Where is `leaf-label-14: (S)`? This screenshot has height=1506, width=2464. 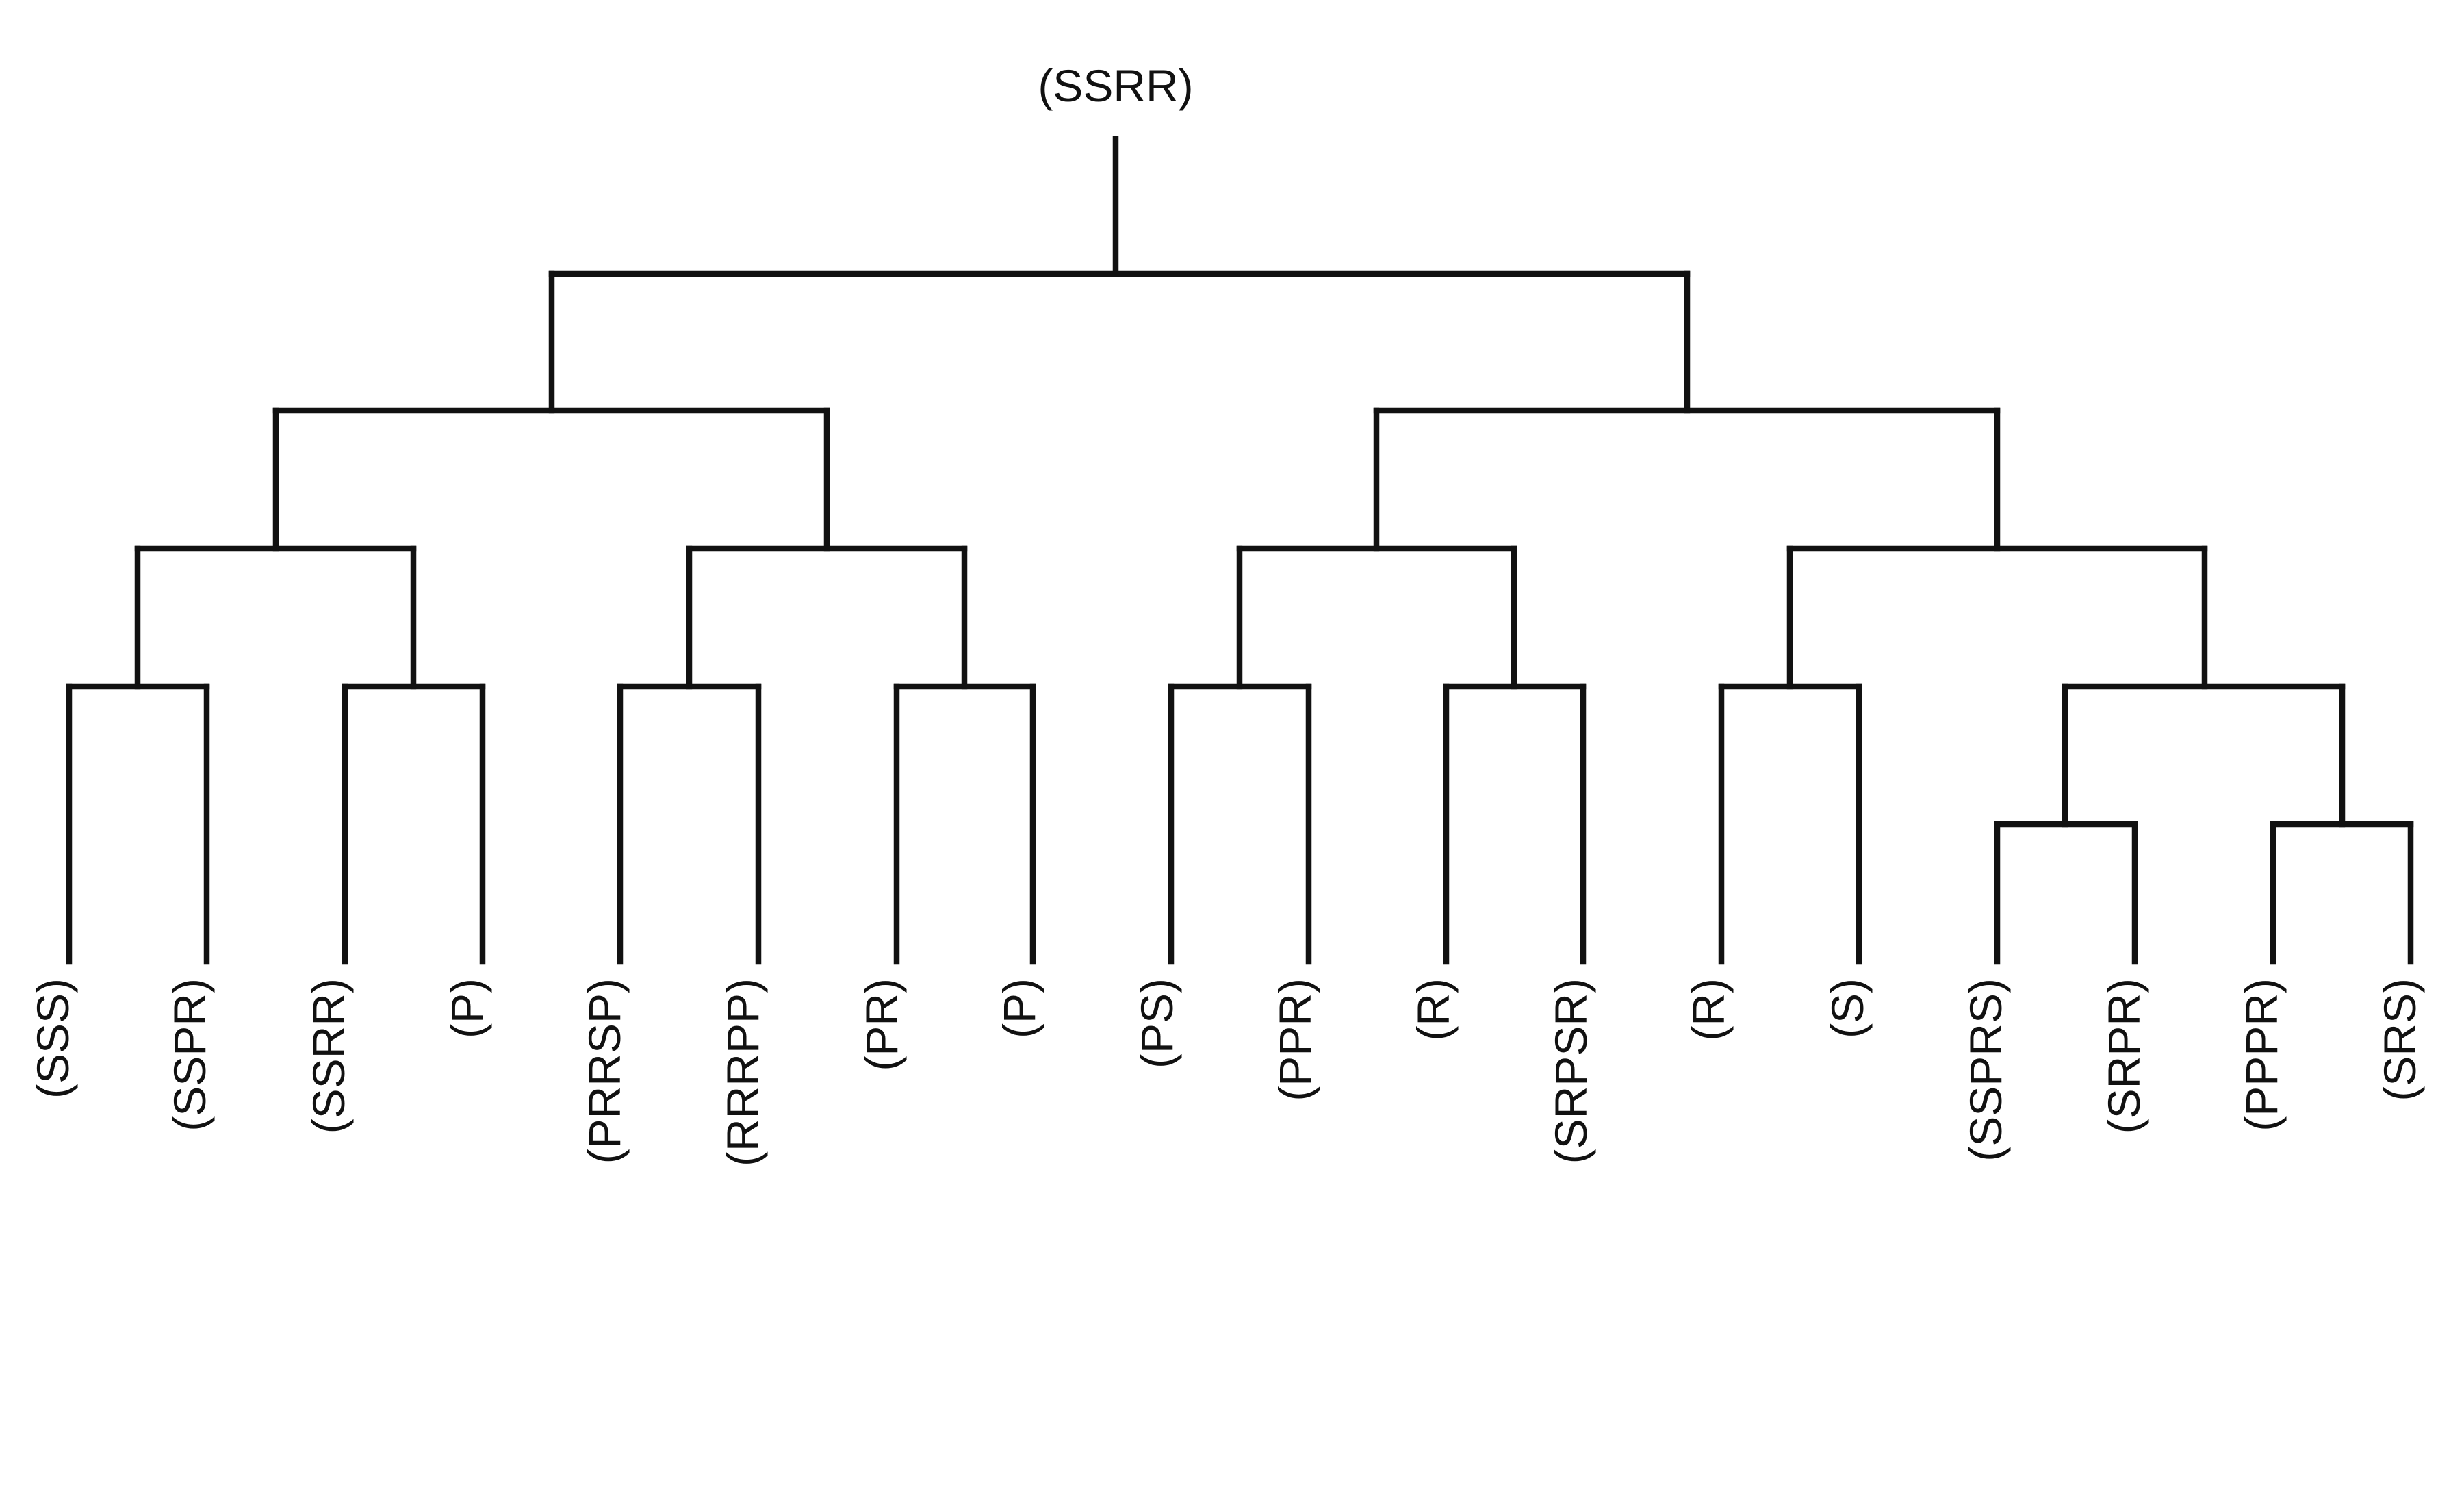
leaf-label-14: (S) is located at coordinates (1847, 1008).